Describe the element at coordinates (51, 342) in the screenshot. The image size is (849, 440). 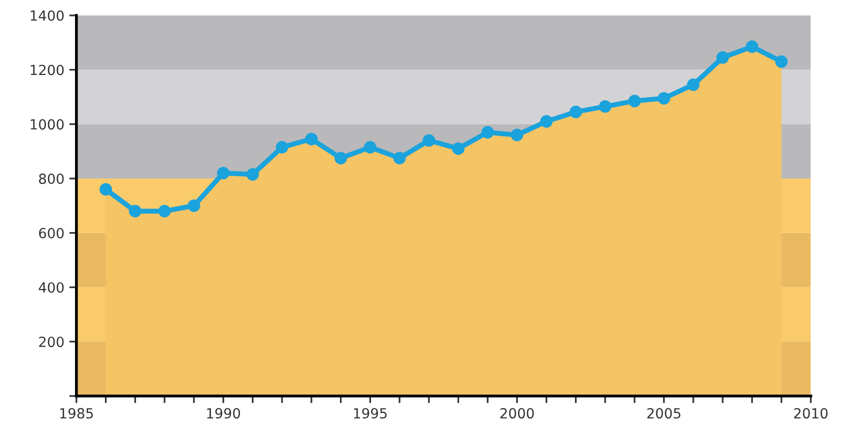
I see `y-tick-label: 200` at that location.